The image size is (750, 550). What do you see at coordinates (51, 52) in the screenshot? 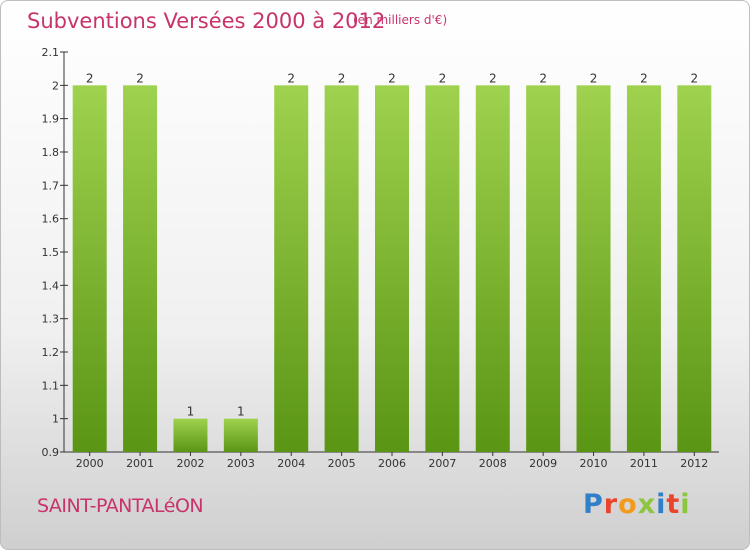
I see `y-tick-label: 2.1` at bounding box center [51, 52].